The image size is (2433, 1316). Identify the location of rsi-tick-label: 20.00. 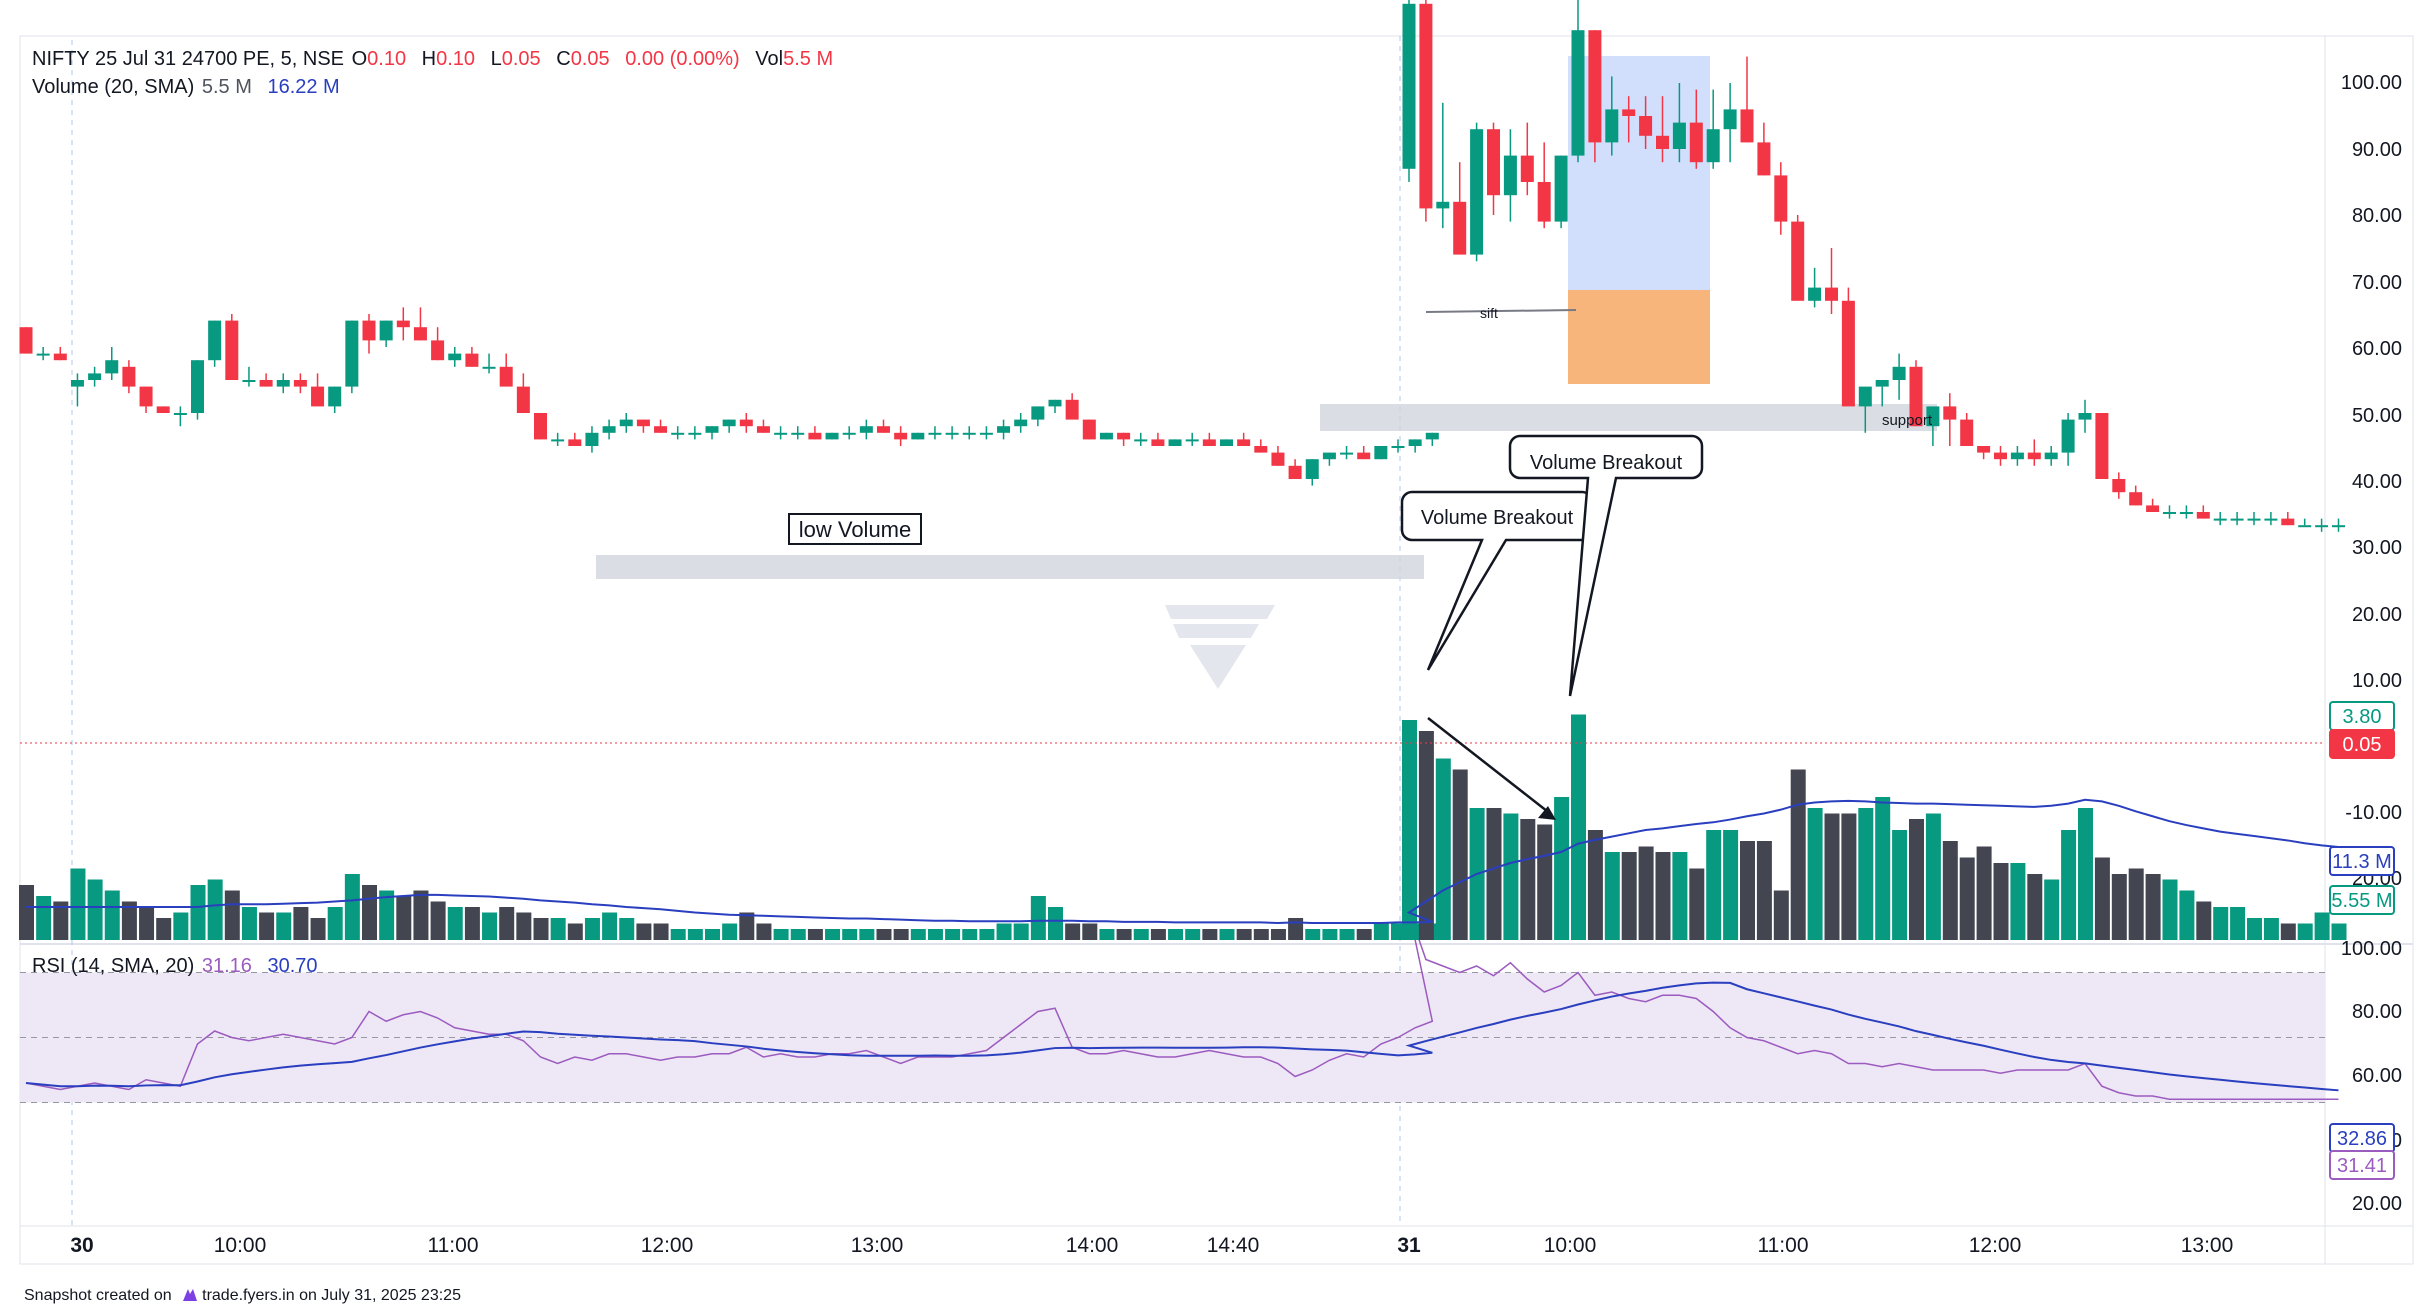
(2377, 1204).